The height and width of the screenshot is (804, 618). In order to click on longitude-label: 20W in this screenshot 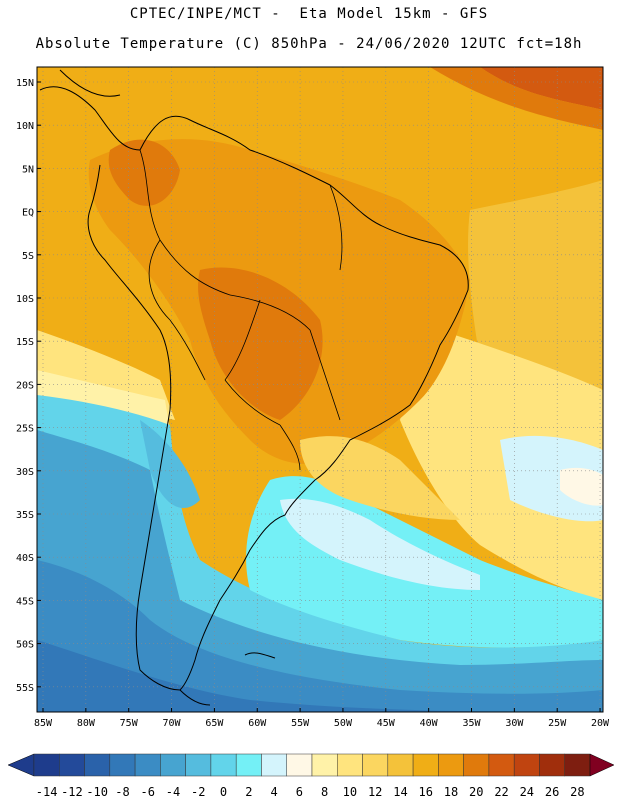, I will do `click(600, 723)`.